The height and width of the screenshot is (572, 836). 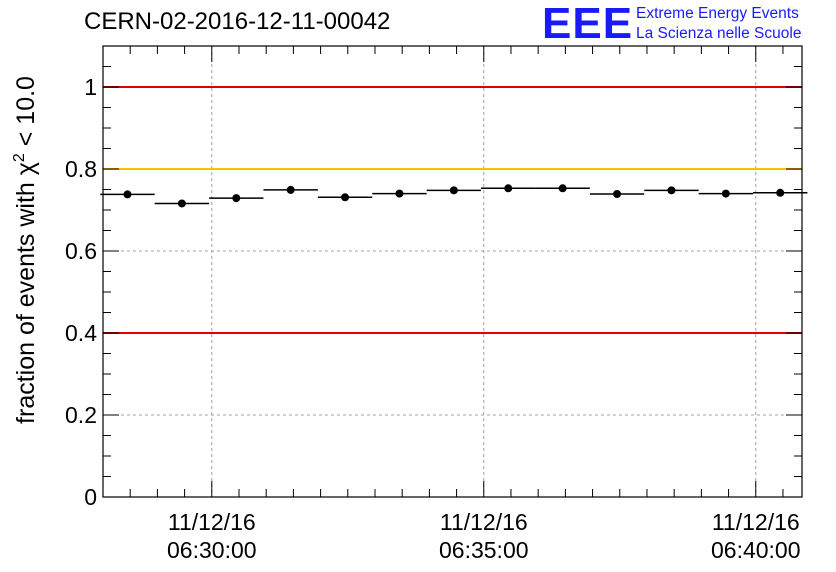 What do you see at coordinates (484, 550) in the screenshot?
I see `x-tick-label-time: 06:35:00` at bounding box center [484, 550].